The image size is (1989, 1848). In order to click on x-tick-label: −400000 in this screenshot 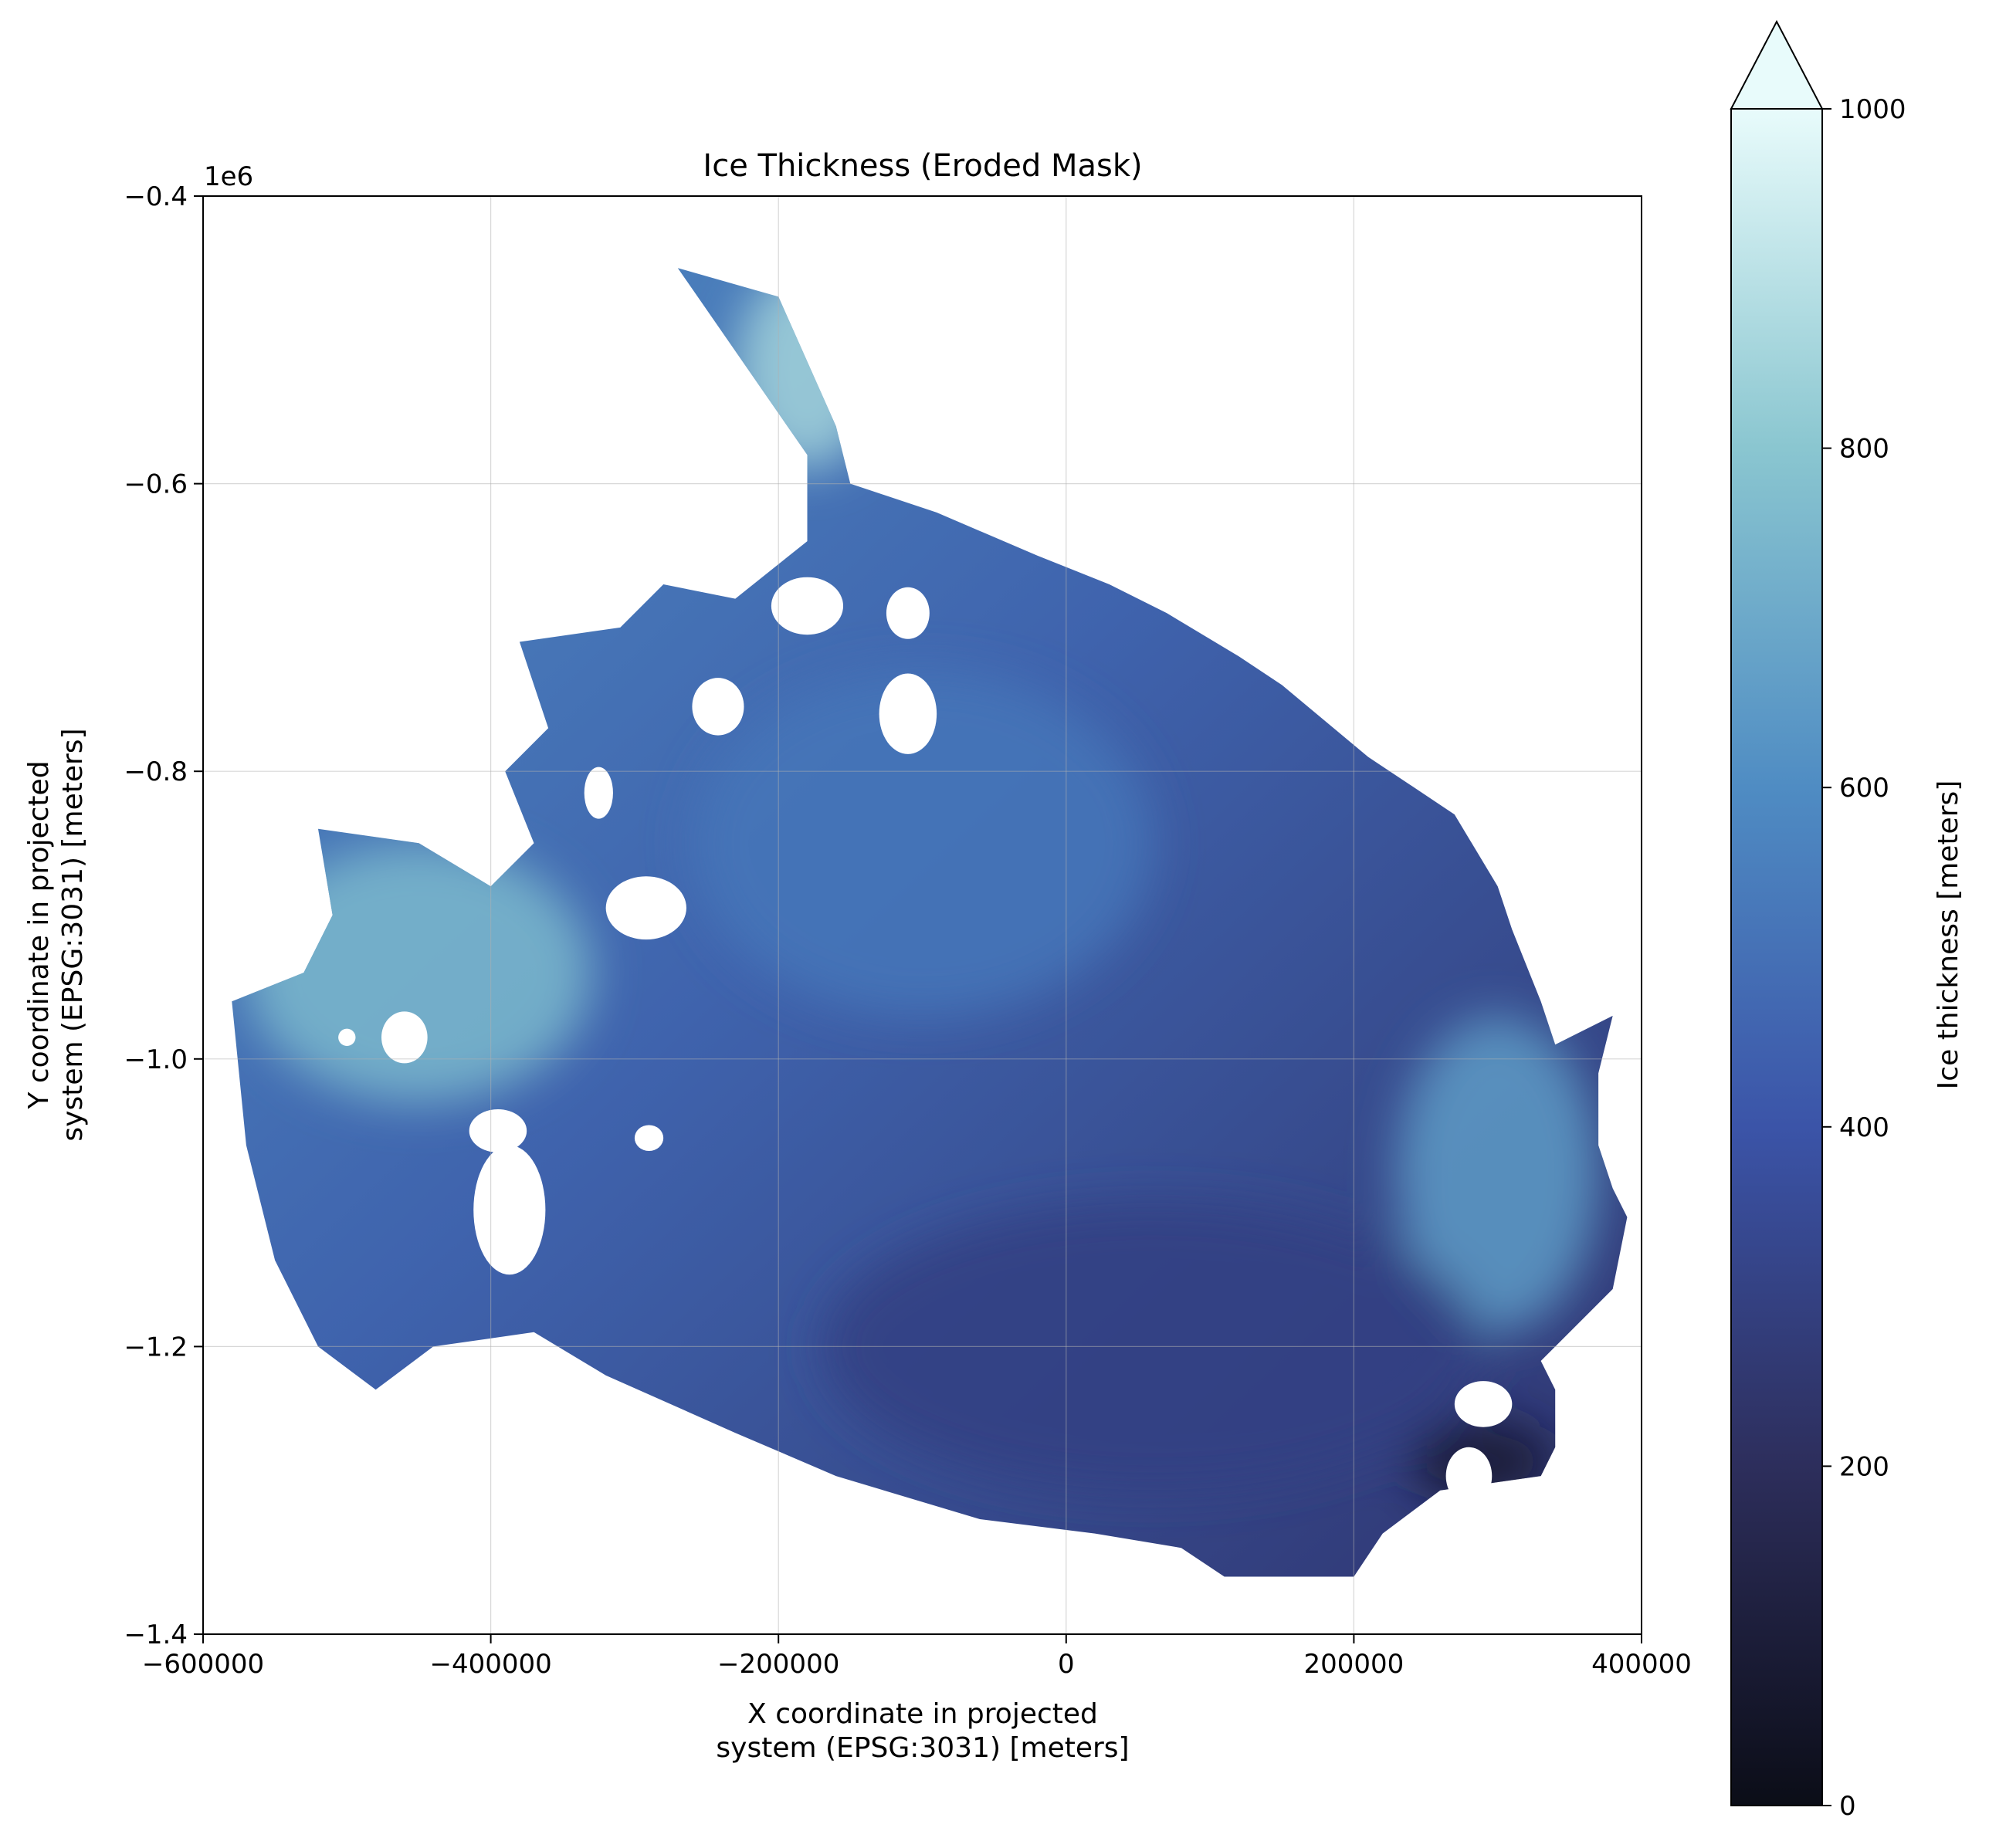, I will do `click(490, 1664)`.